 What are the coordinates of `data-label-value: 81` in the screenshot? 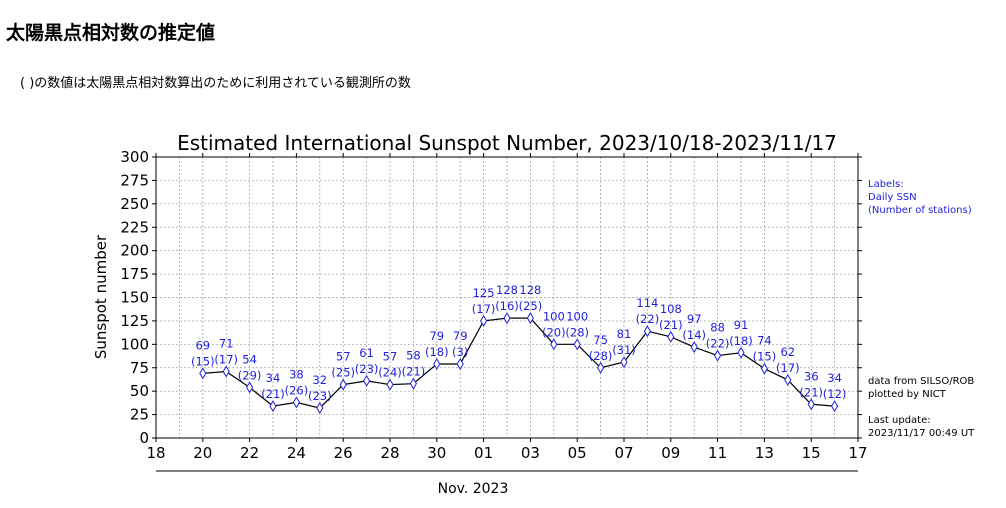 It's located at (624, 334).